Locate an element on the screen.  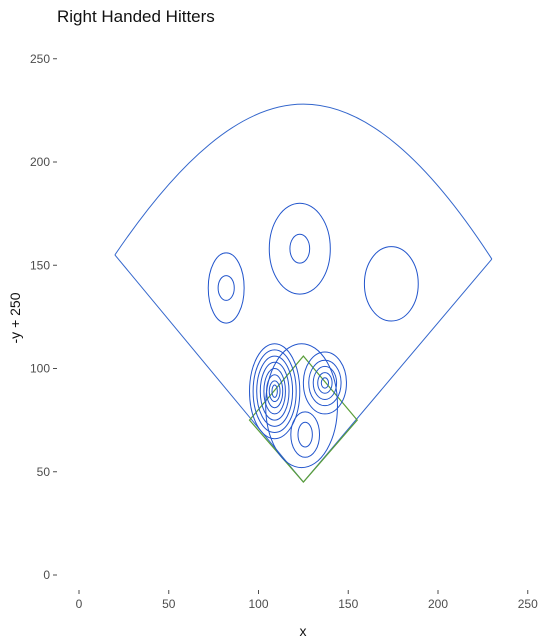
x-tick-label: 0 is located at coordinates (79, 604).